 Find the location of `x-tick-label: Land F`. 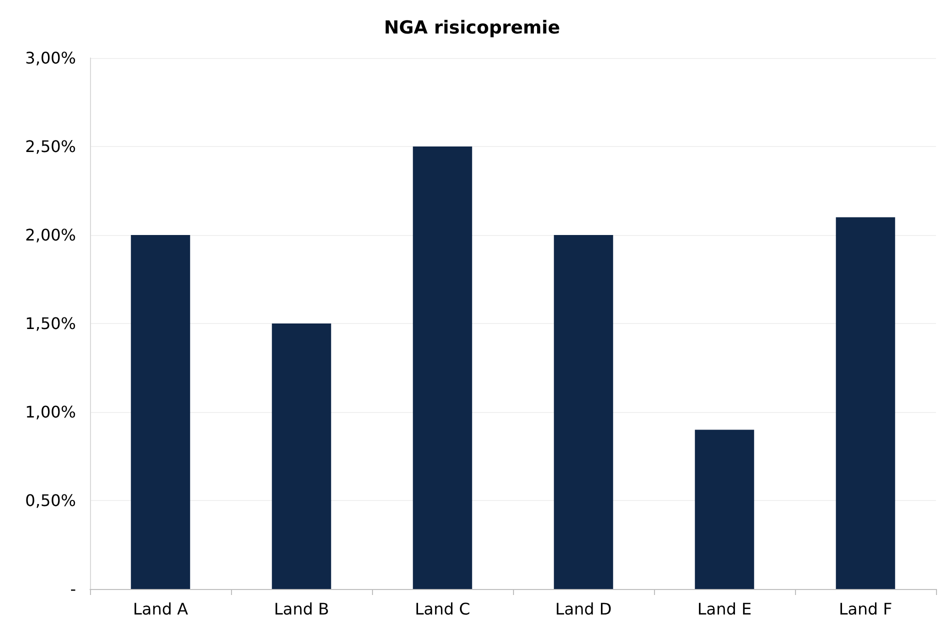

x-tick-label: Land F is located at coordinates (865, 609).